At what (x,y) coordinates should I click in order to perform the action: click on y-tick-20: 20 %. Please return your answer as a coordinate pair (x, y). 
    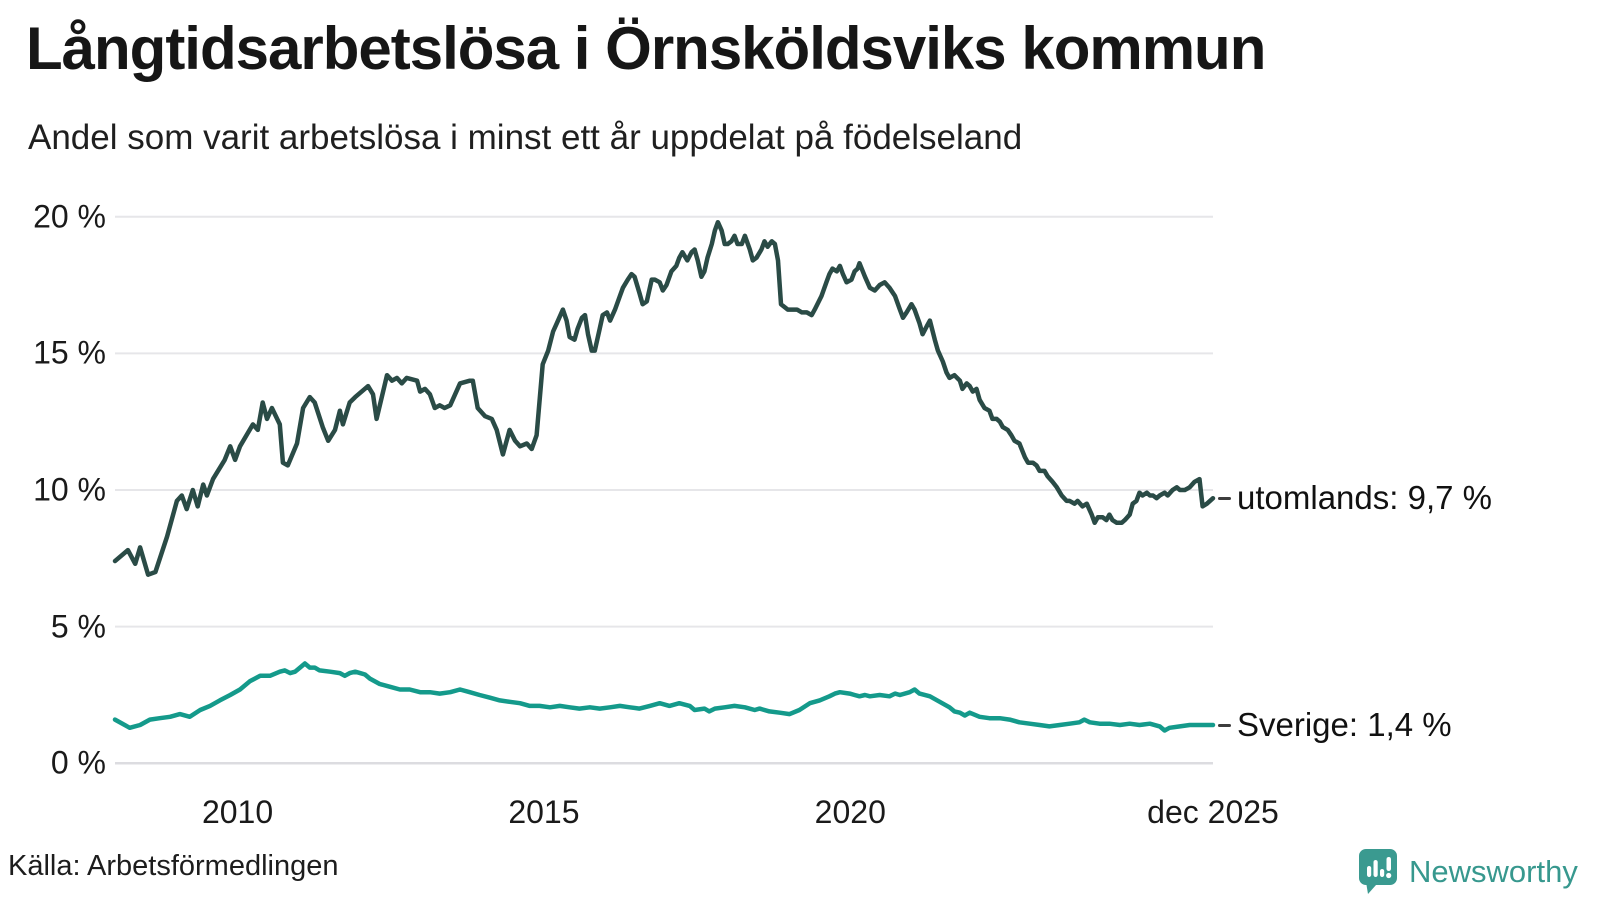
    Looking at the image, I should click on (69, 216).